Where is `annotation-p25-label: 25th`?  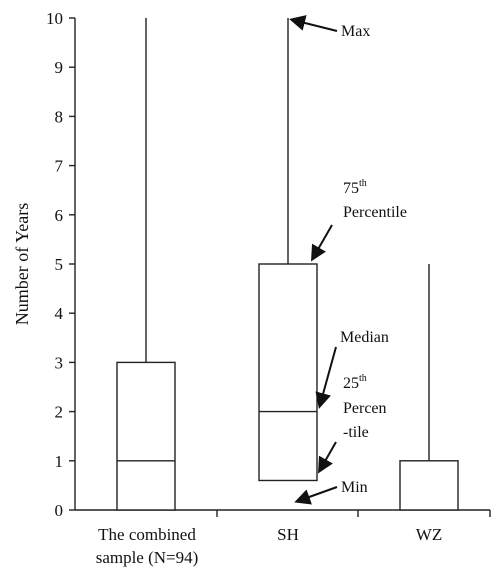 annotation-p25-label: 25th is located at coordinates (355, 382).